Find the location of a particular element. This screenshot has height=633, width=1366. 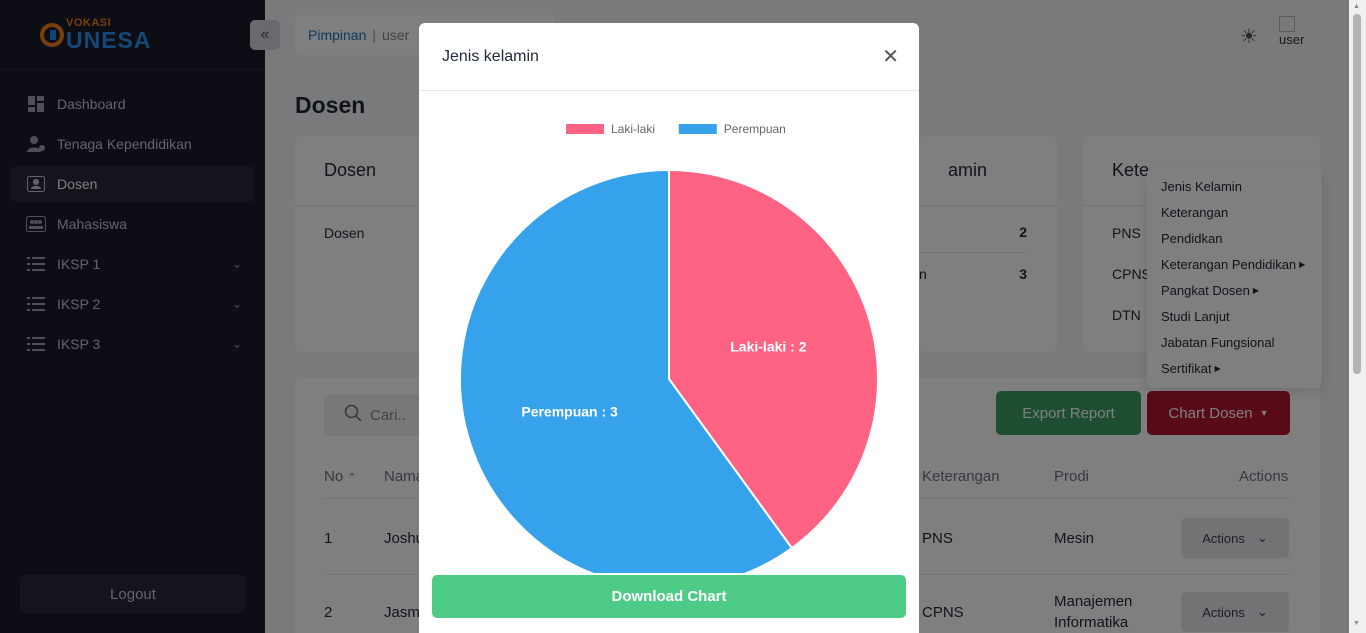

legend-item: Perempuan is located at coordinates (732, 129).